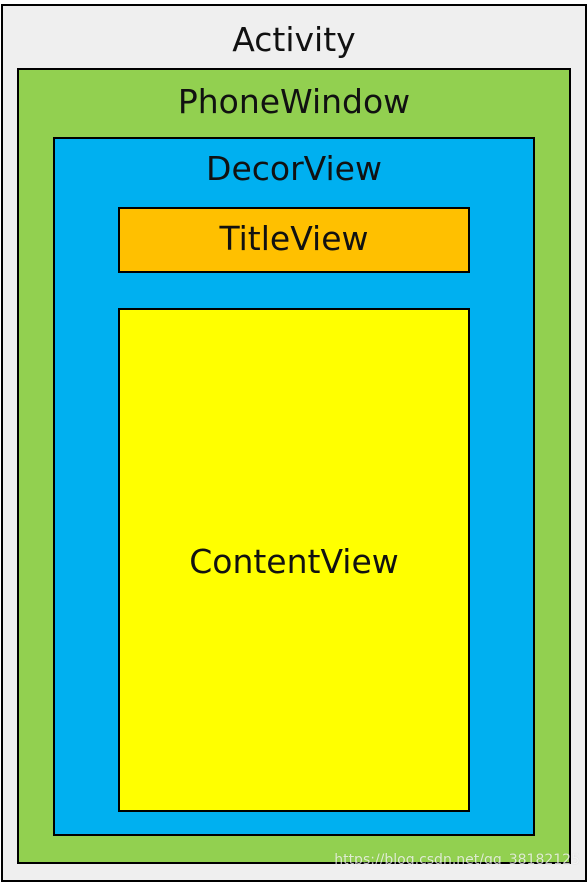  Describe the element at coordinates (294, 101) in the screenshot. I see `phonewindow-label: PhoneWindow` at that location.